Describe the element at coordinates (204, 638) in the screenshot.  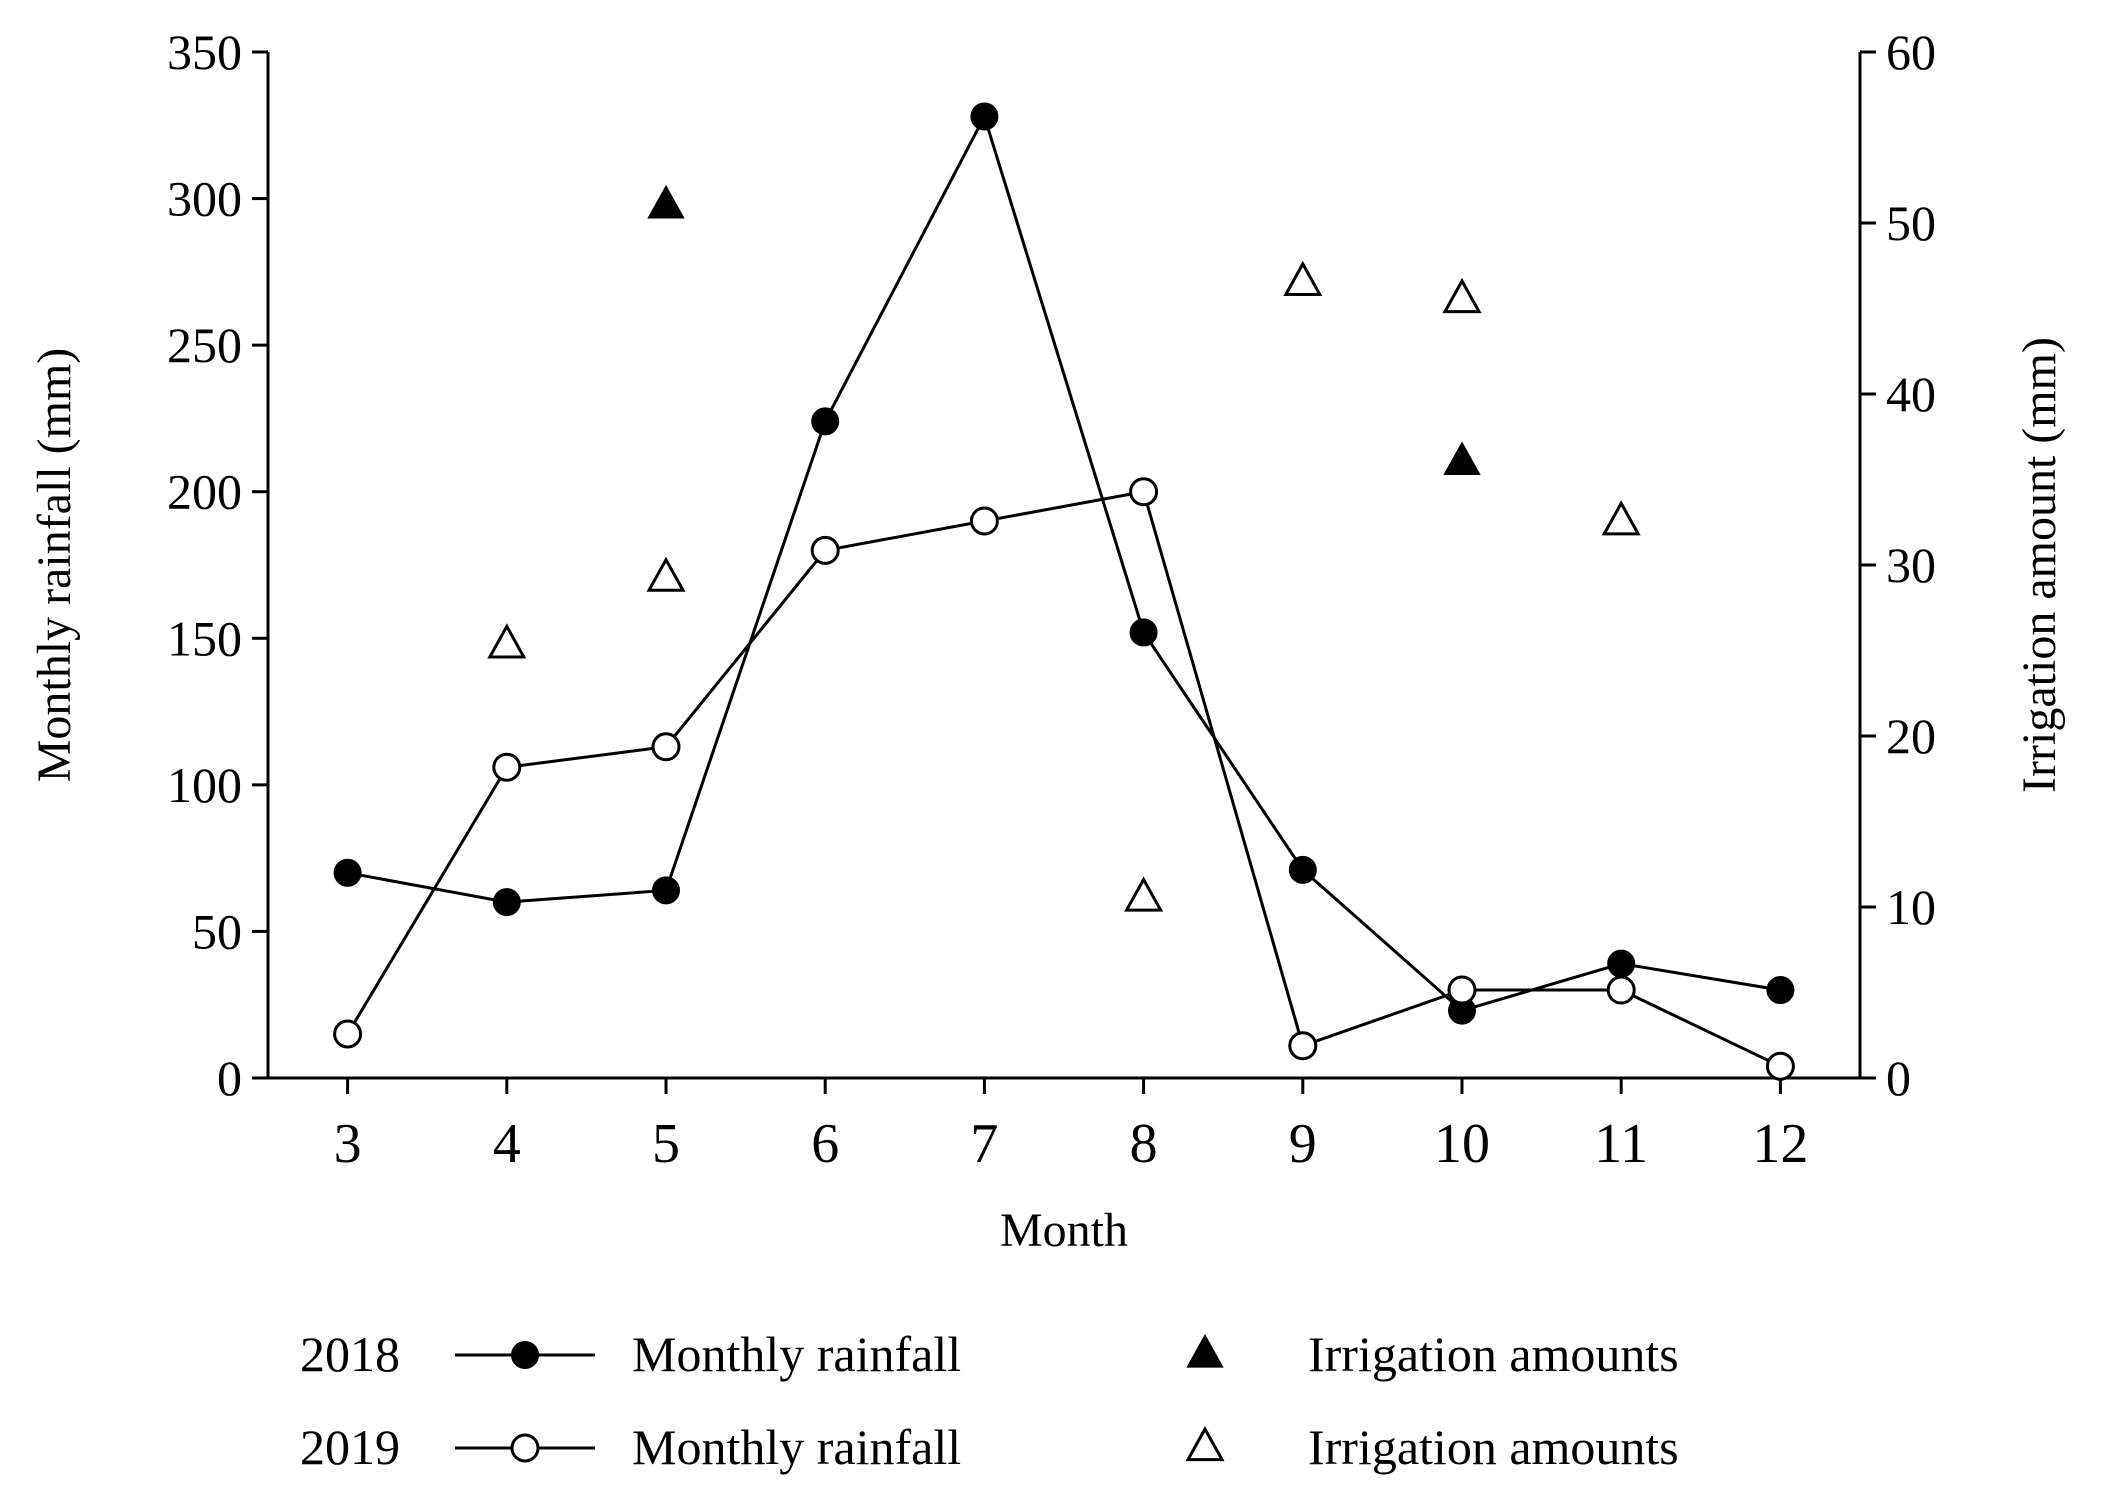
I see `left-y-tick-label: 150` at that location.